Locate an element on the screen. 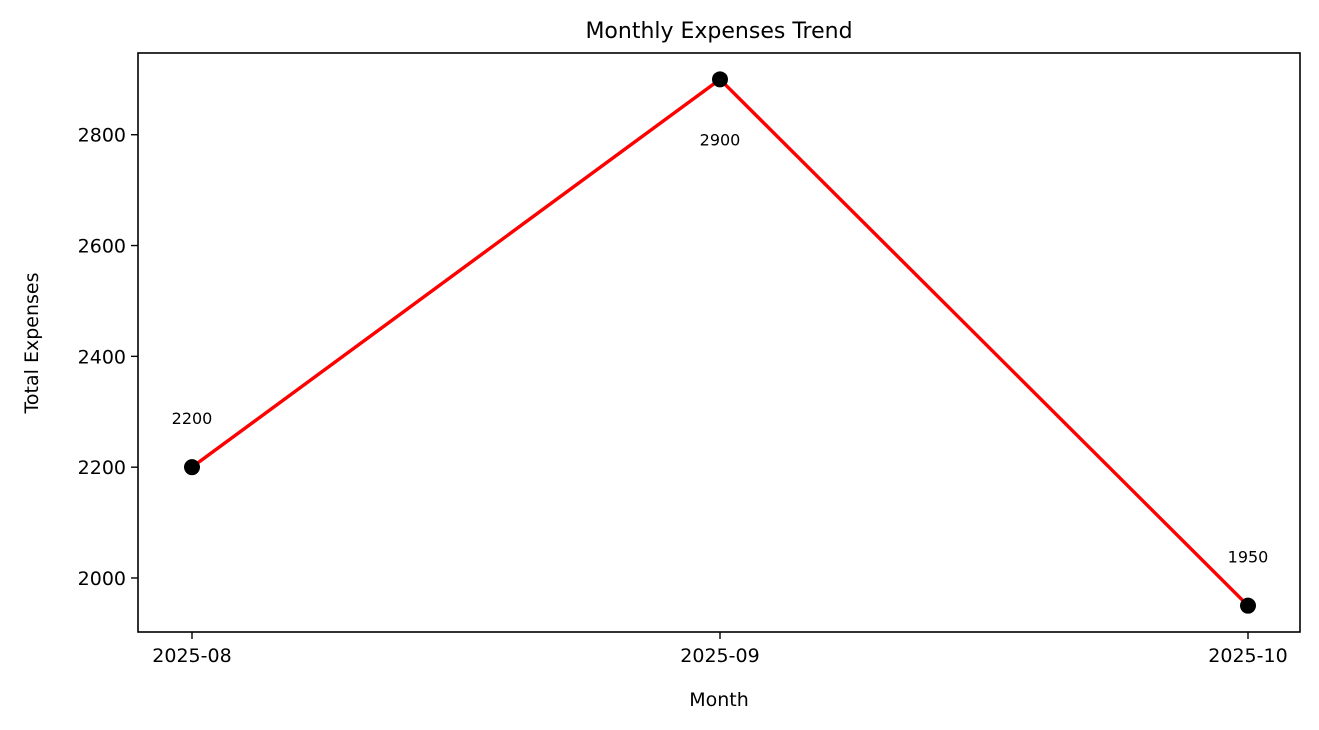 The height and width of the screenshot is (730, 1319). x-tick-label: 2025-10 is located at coordinates (1247, 656).